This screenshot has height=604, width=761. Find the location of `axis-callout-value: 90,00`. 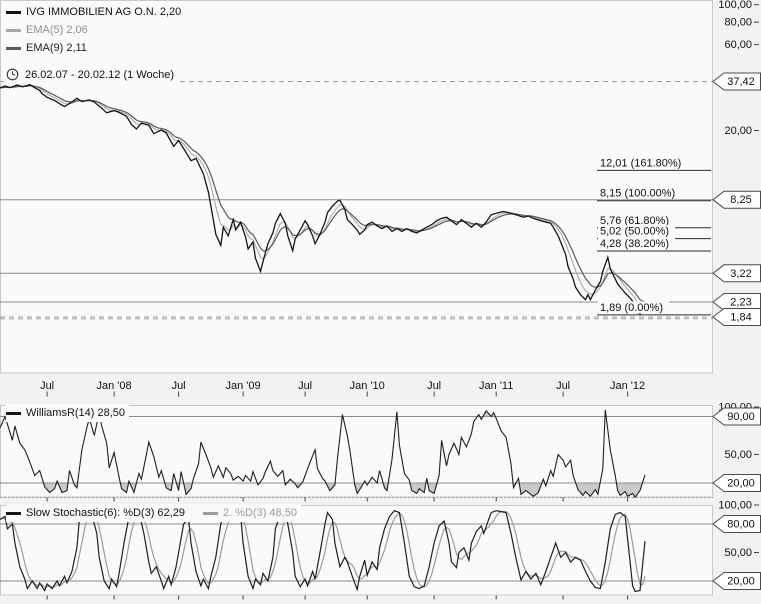

axis-callout-value: 90,00 is located at coordinates (741, 417).